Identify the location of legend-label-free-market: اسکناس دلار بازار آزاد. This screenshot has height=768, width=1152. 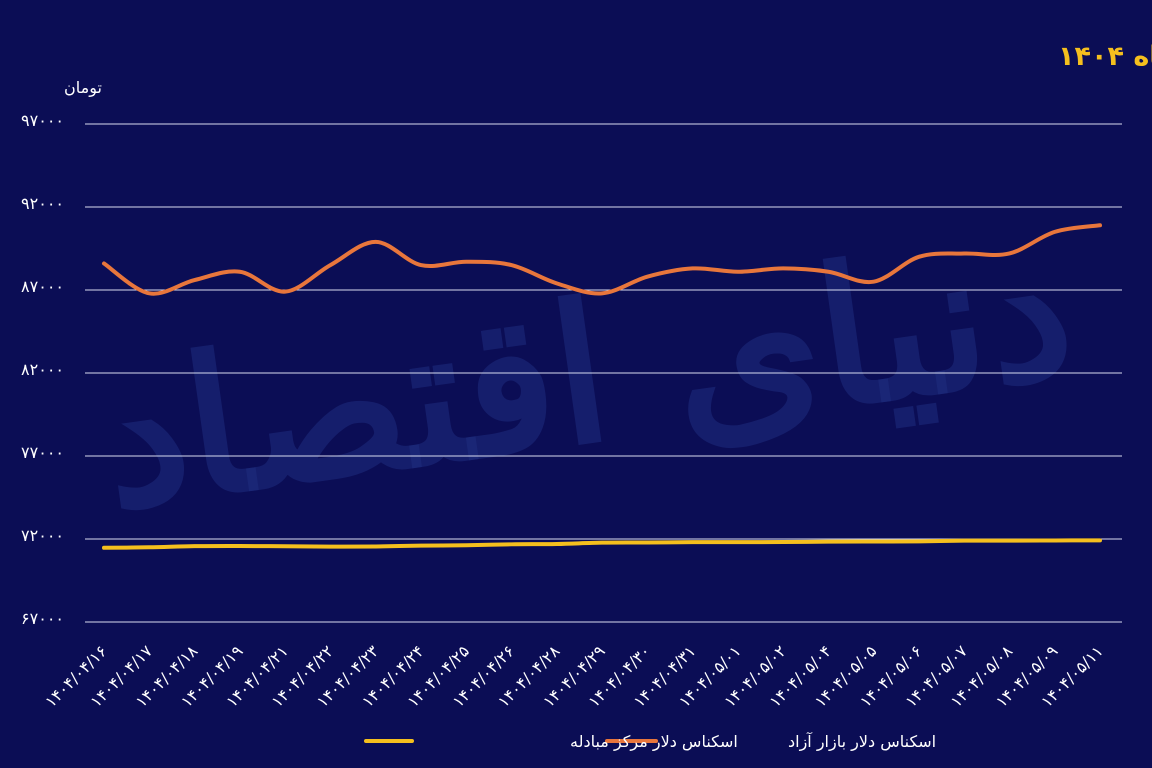
(862, 742).